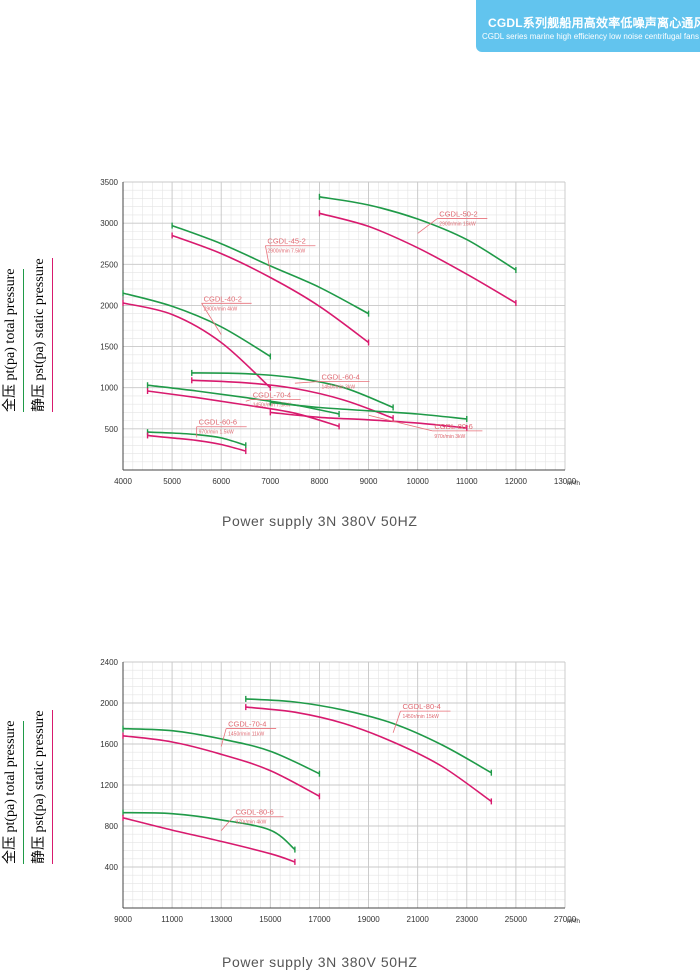 The height and width of the screenshot is (973, 700). Describe the element at coordinates (320, 962) in the screenshot. I see `chart2-power-supply: Power supply 3N 380V 50HZ` at that location.